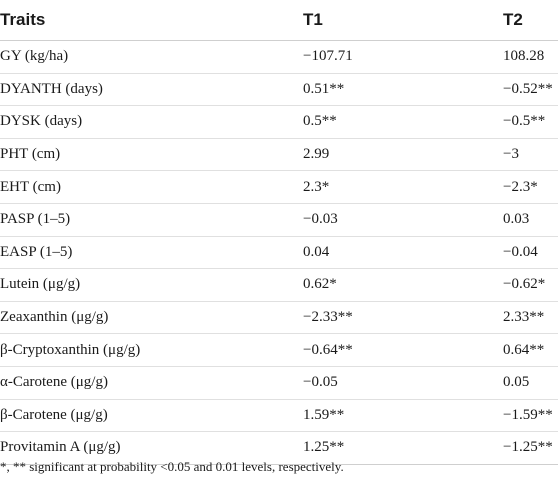 The image size is (558, 481). What do you see at coordinates (530, 318) in the screenshot?
I see `t2-value-cell: 2.33**` at bounding box center [530, 318].